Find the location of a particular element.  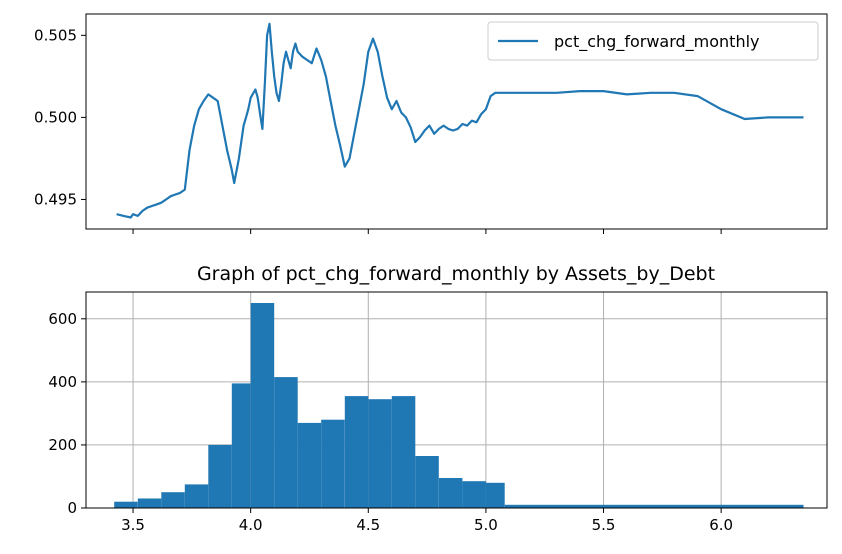

line-chart-y-tick-label: 0.505 is located at coordinates (55, 35).